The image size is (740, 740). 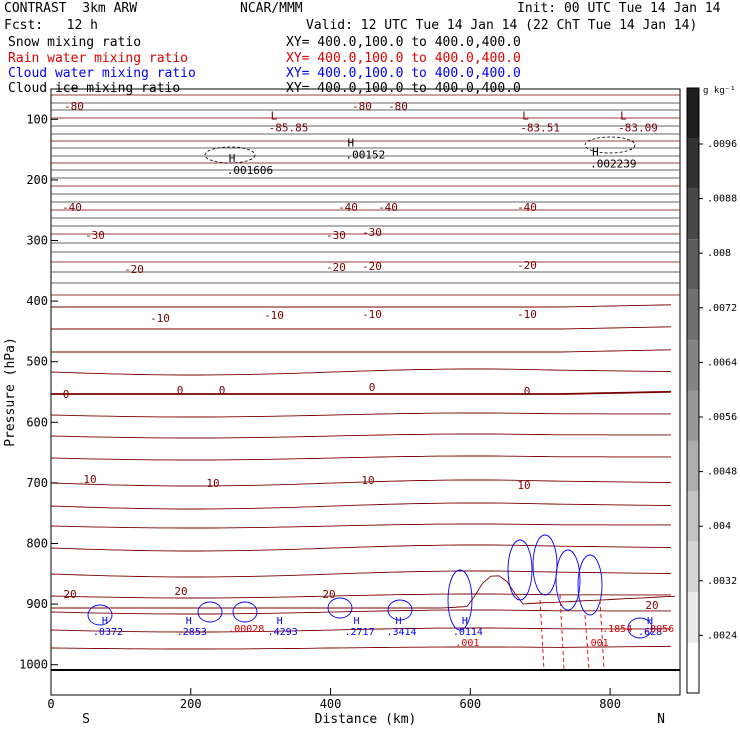 What do you see at coordinates (108, 632) in the screenshot?
I see `cloud-water-high-value: .0372` at bounding box center [108, 632].